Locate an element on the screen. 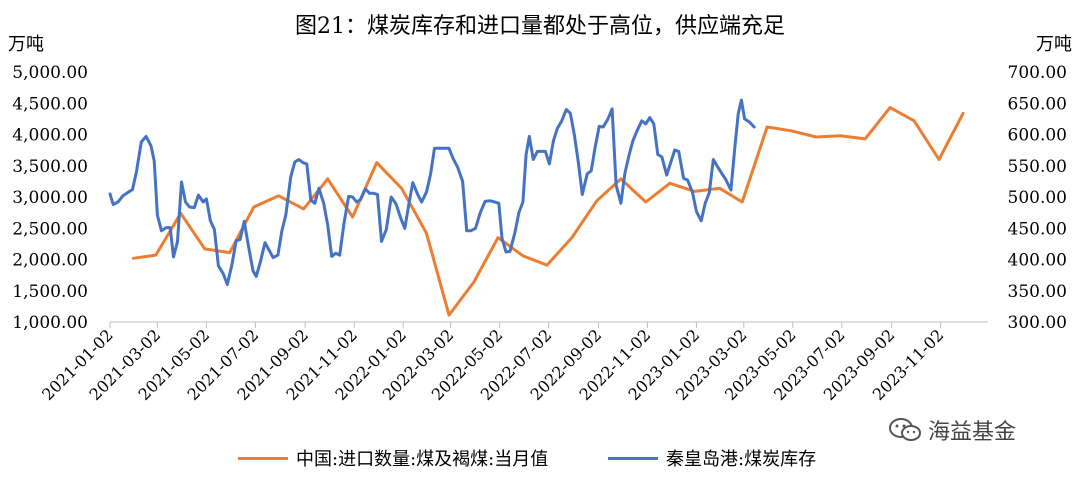  y-left-tick-label: 2,500.00 is located at coordinates (50, 229).